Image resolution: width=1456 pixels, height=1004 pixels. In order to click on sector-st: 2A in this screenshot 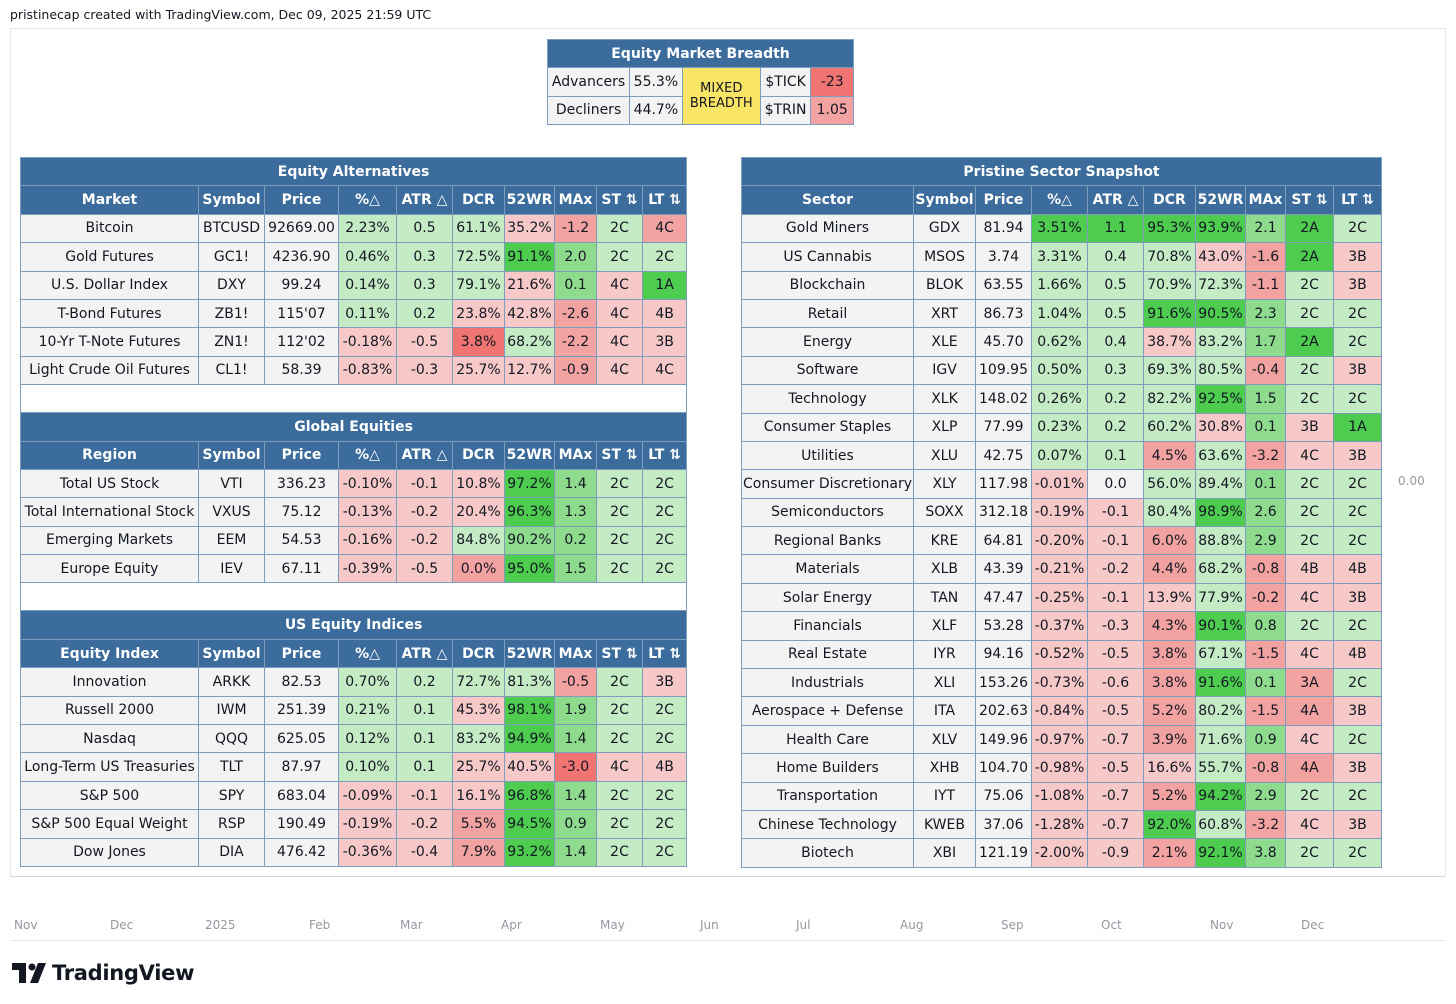, I will do `click(1309, 342)`.